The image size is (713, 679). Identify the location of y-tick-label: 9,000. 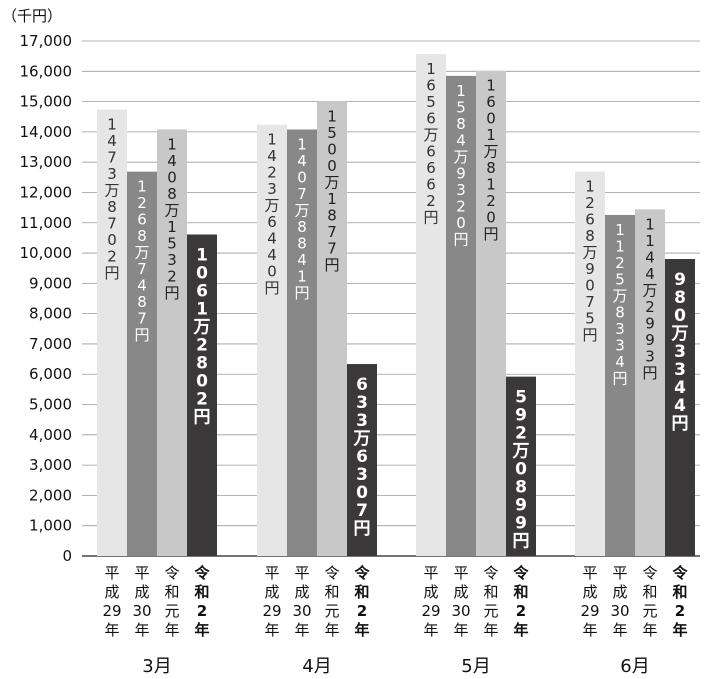
(50, 283).